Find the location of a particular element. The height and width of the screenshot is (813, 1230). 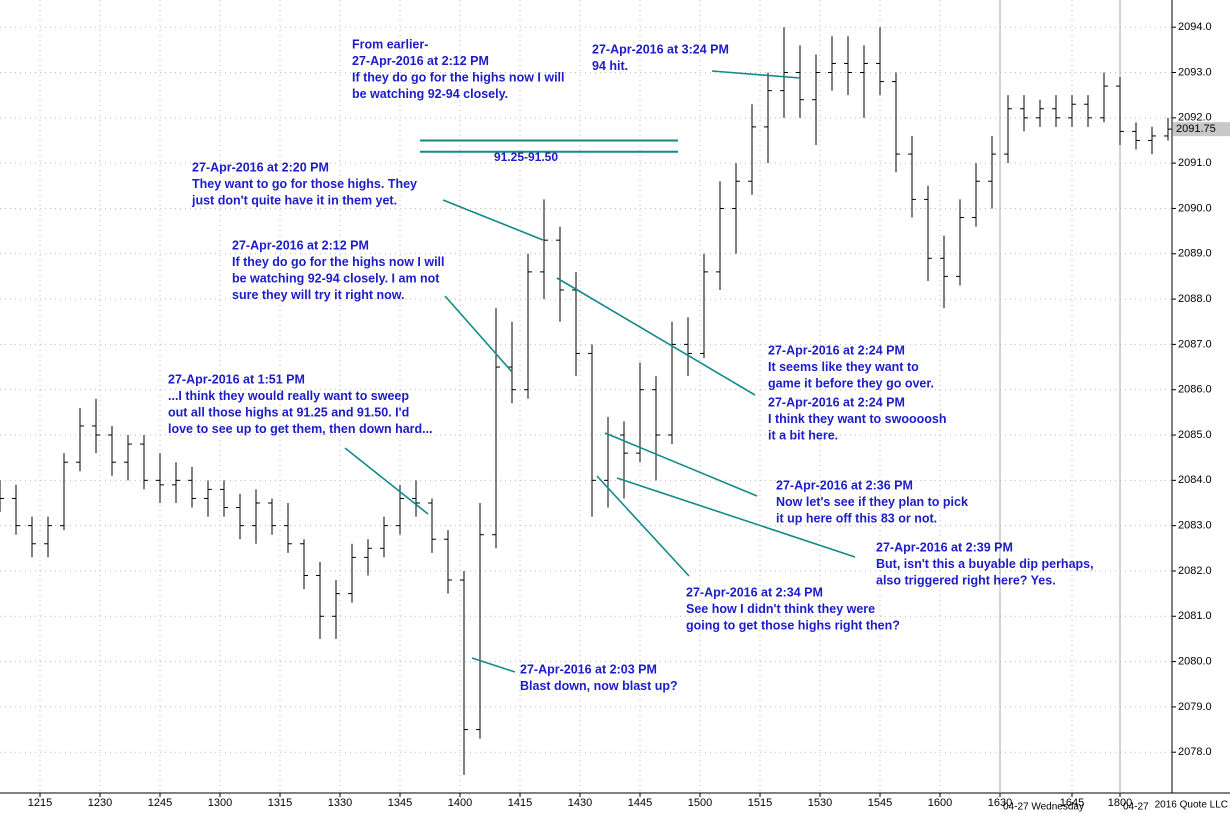

x-tick-label: 1415 is located at coordinates (520, 803).